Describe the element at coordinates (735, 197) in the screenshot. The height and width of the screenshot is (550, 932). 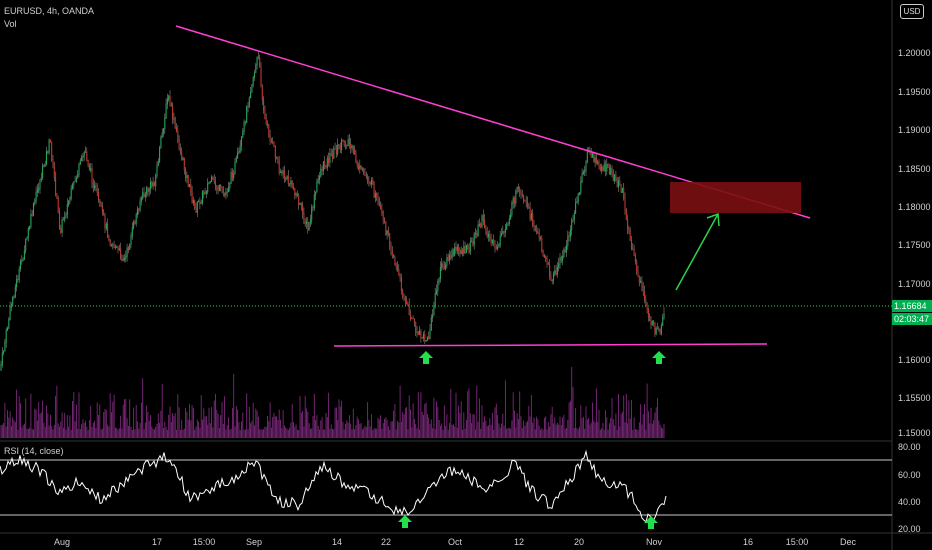
I see `target-zone-box` at that location.